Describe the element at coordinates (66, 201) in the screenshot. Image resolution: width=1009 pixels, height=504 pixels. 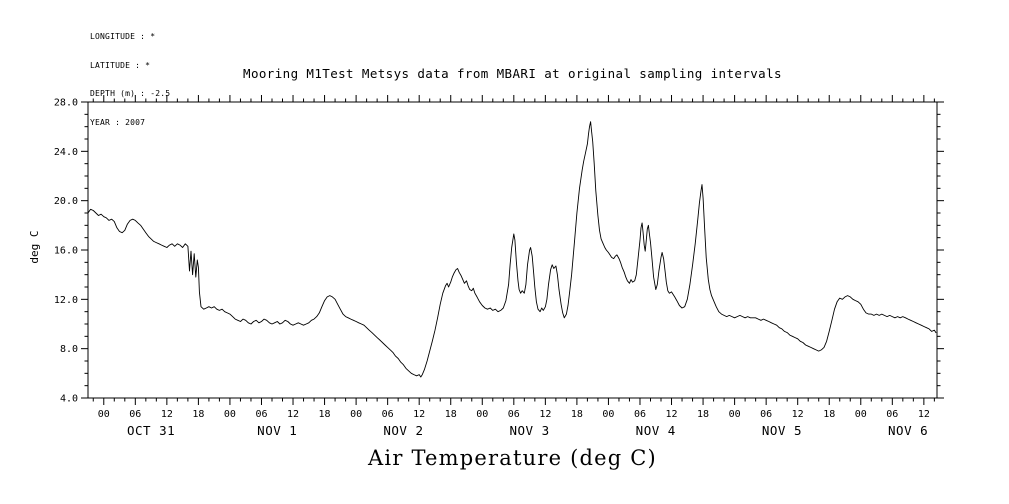
I see `y-tick-label: 20.0` at that location.